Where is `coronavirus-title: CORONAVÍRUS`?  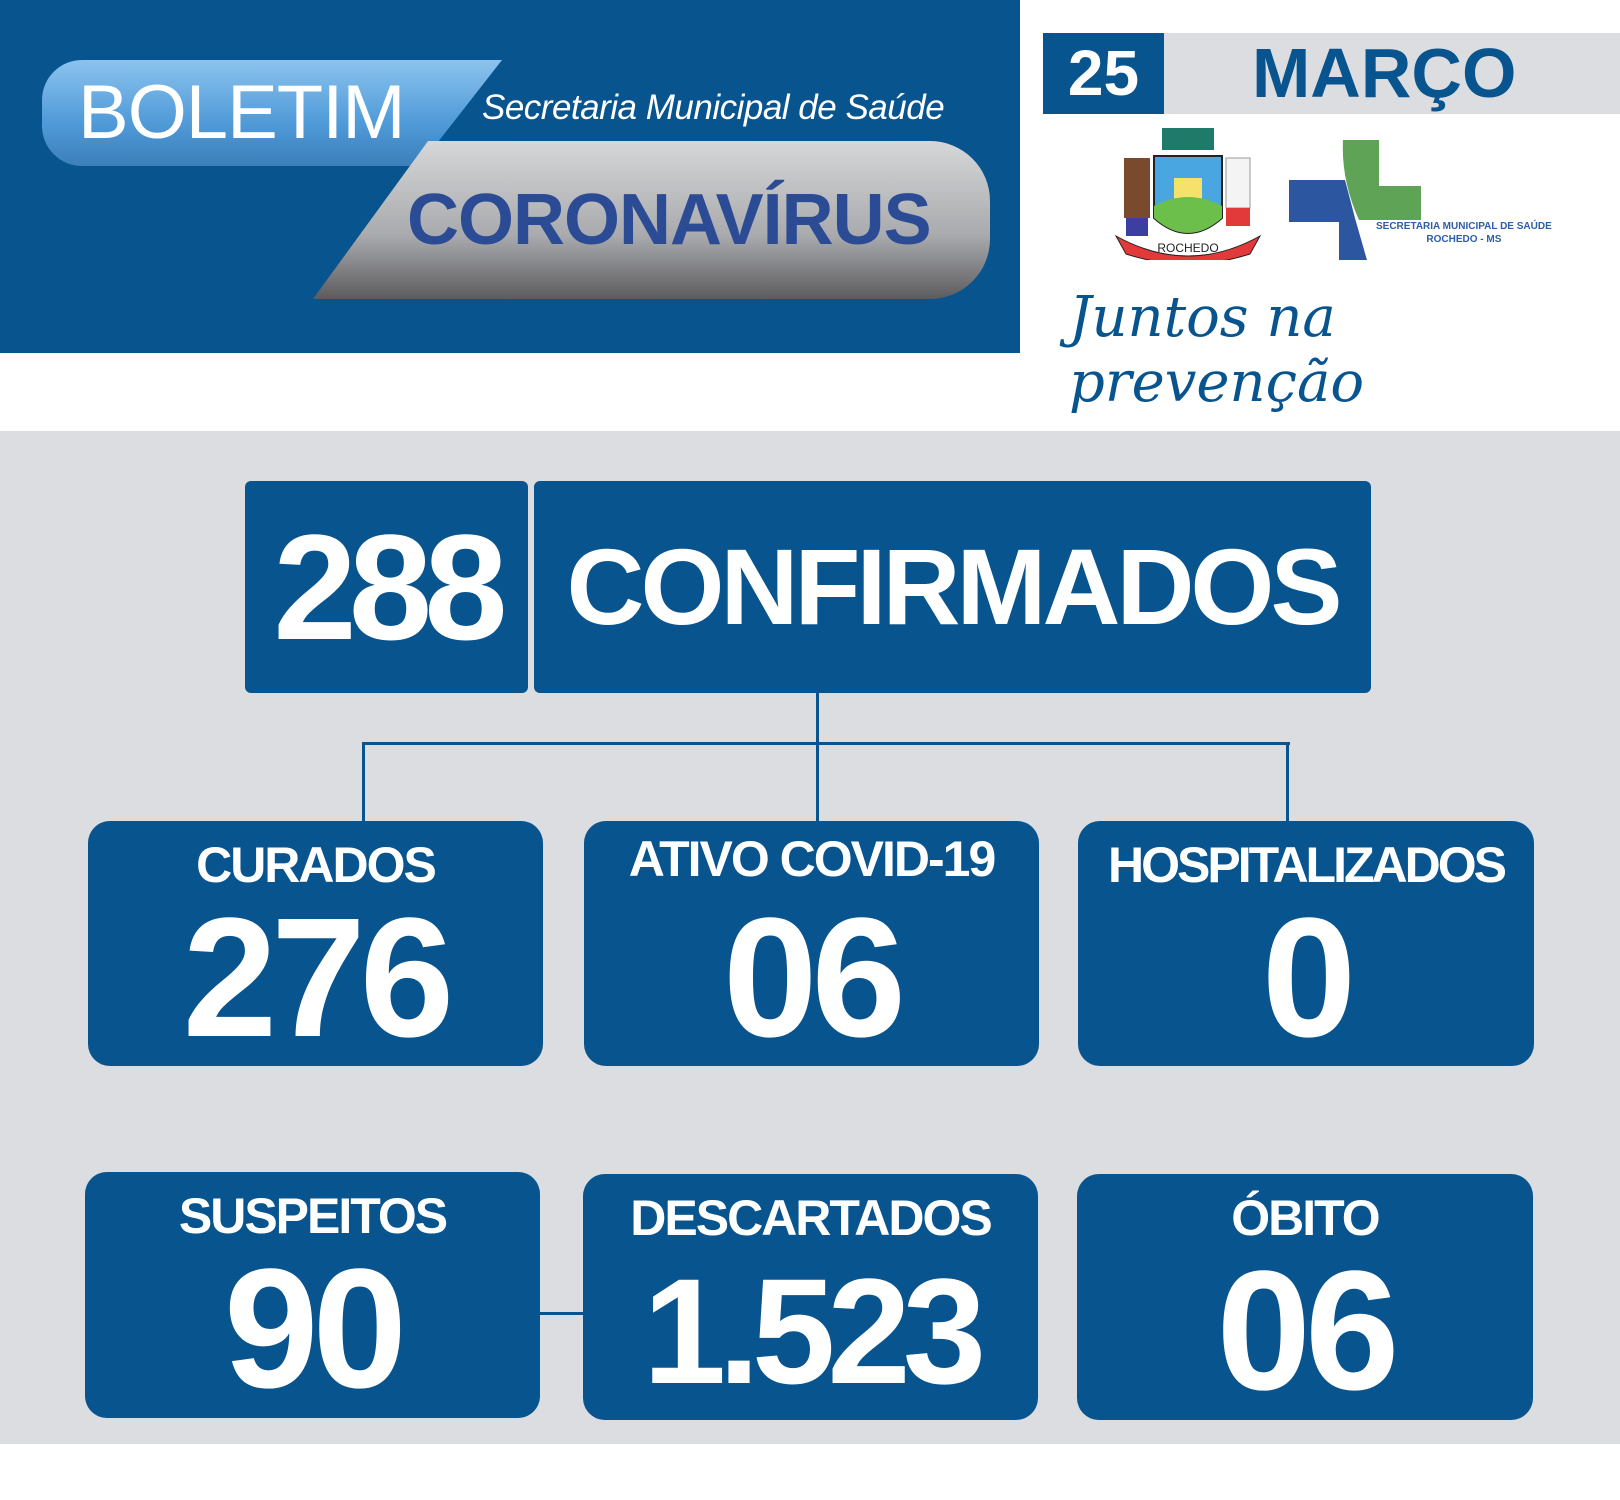 coronavirus-title: CORONAVÍRUS is located at coordinates (651, 220).